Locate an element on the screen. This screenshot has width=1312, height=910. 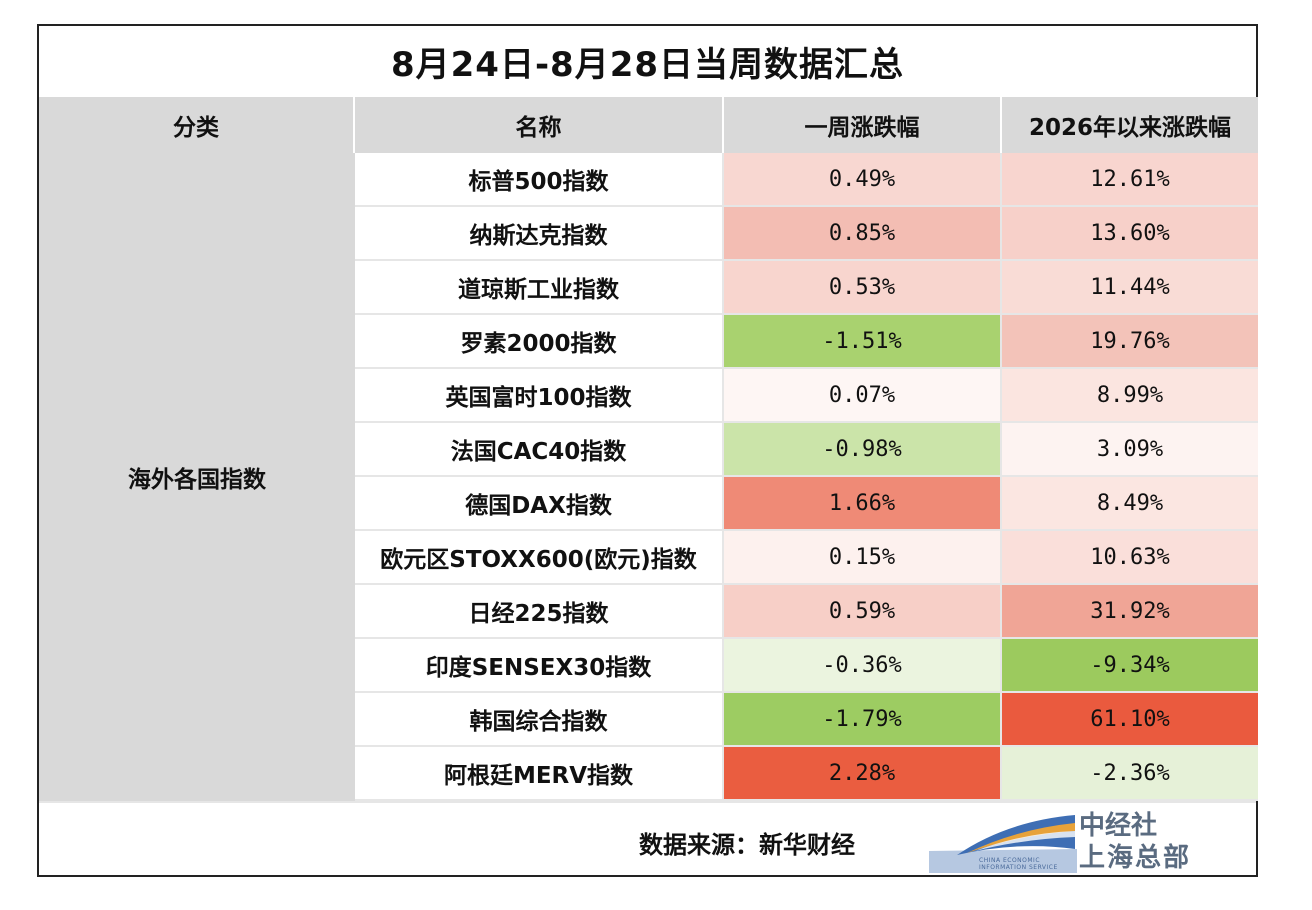
table-row: 韩国综合指数 -1.79% 61.10% is located at coordinates (806, 720).